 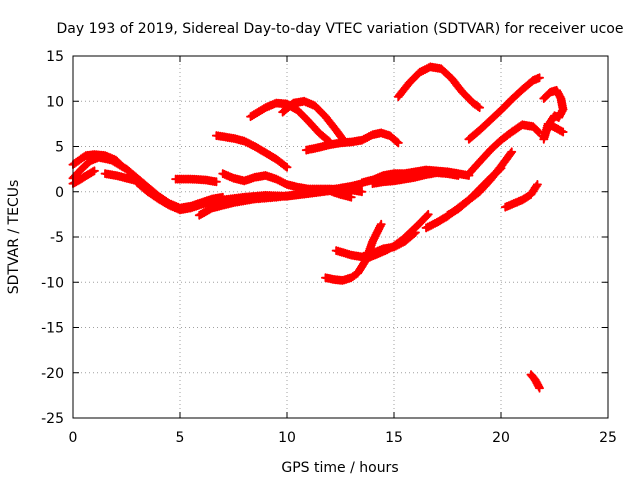 What do you see at coordinates (14, 237) in the screenshot?
I see `y-axis-label: SDTVAR / TECUs` at bounding box center [14, 237].